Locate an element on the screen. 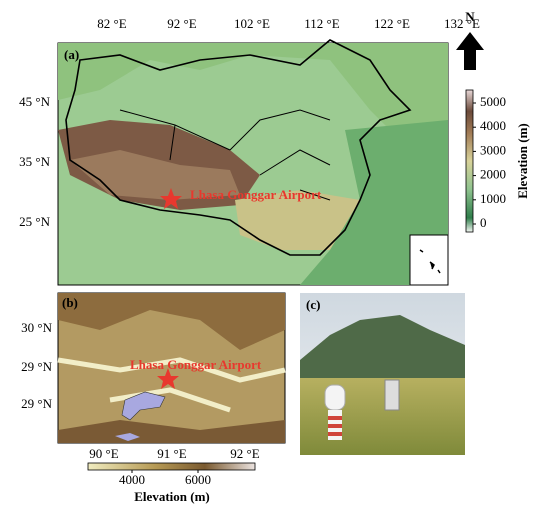  north-label: N is located at coordinates (470, 16).